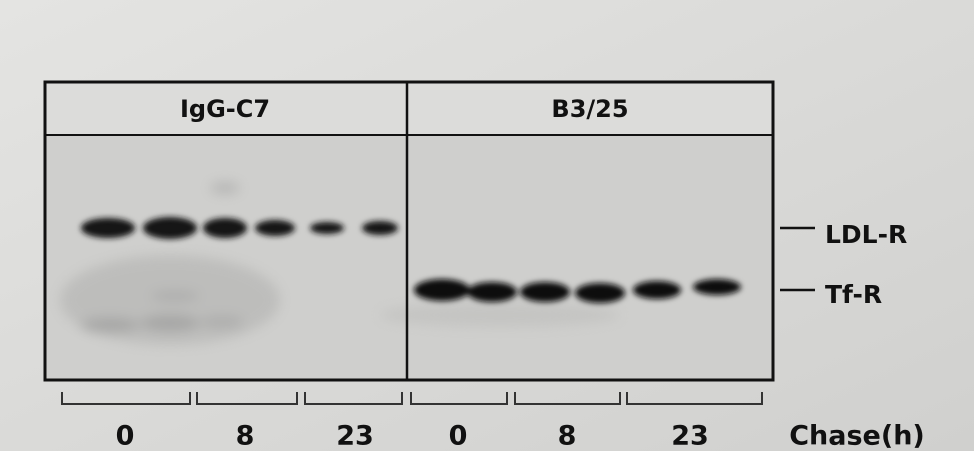 This screenshot has width=974, height=451. I want to click on panel-label: B3/25, so click(589, 109).